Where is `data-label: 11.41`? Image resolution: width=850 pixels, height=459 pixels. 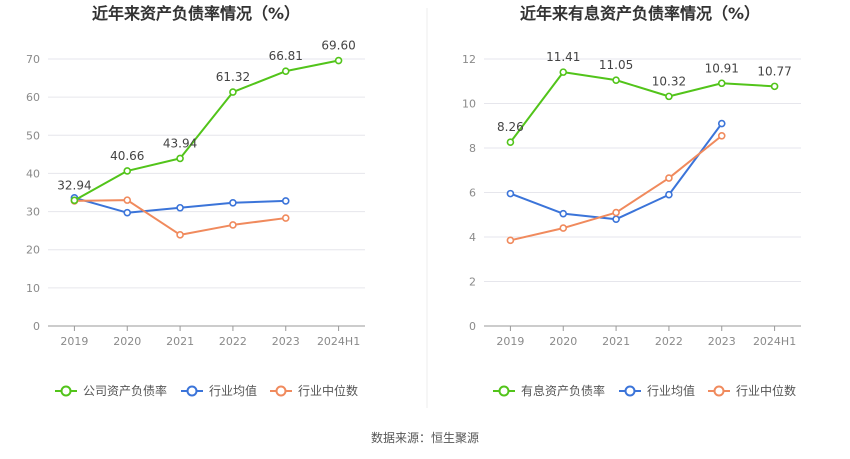
data-label: 11.41 is located at coordinates (563, 57).